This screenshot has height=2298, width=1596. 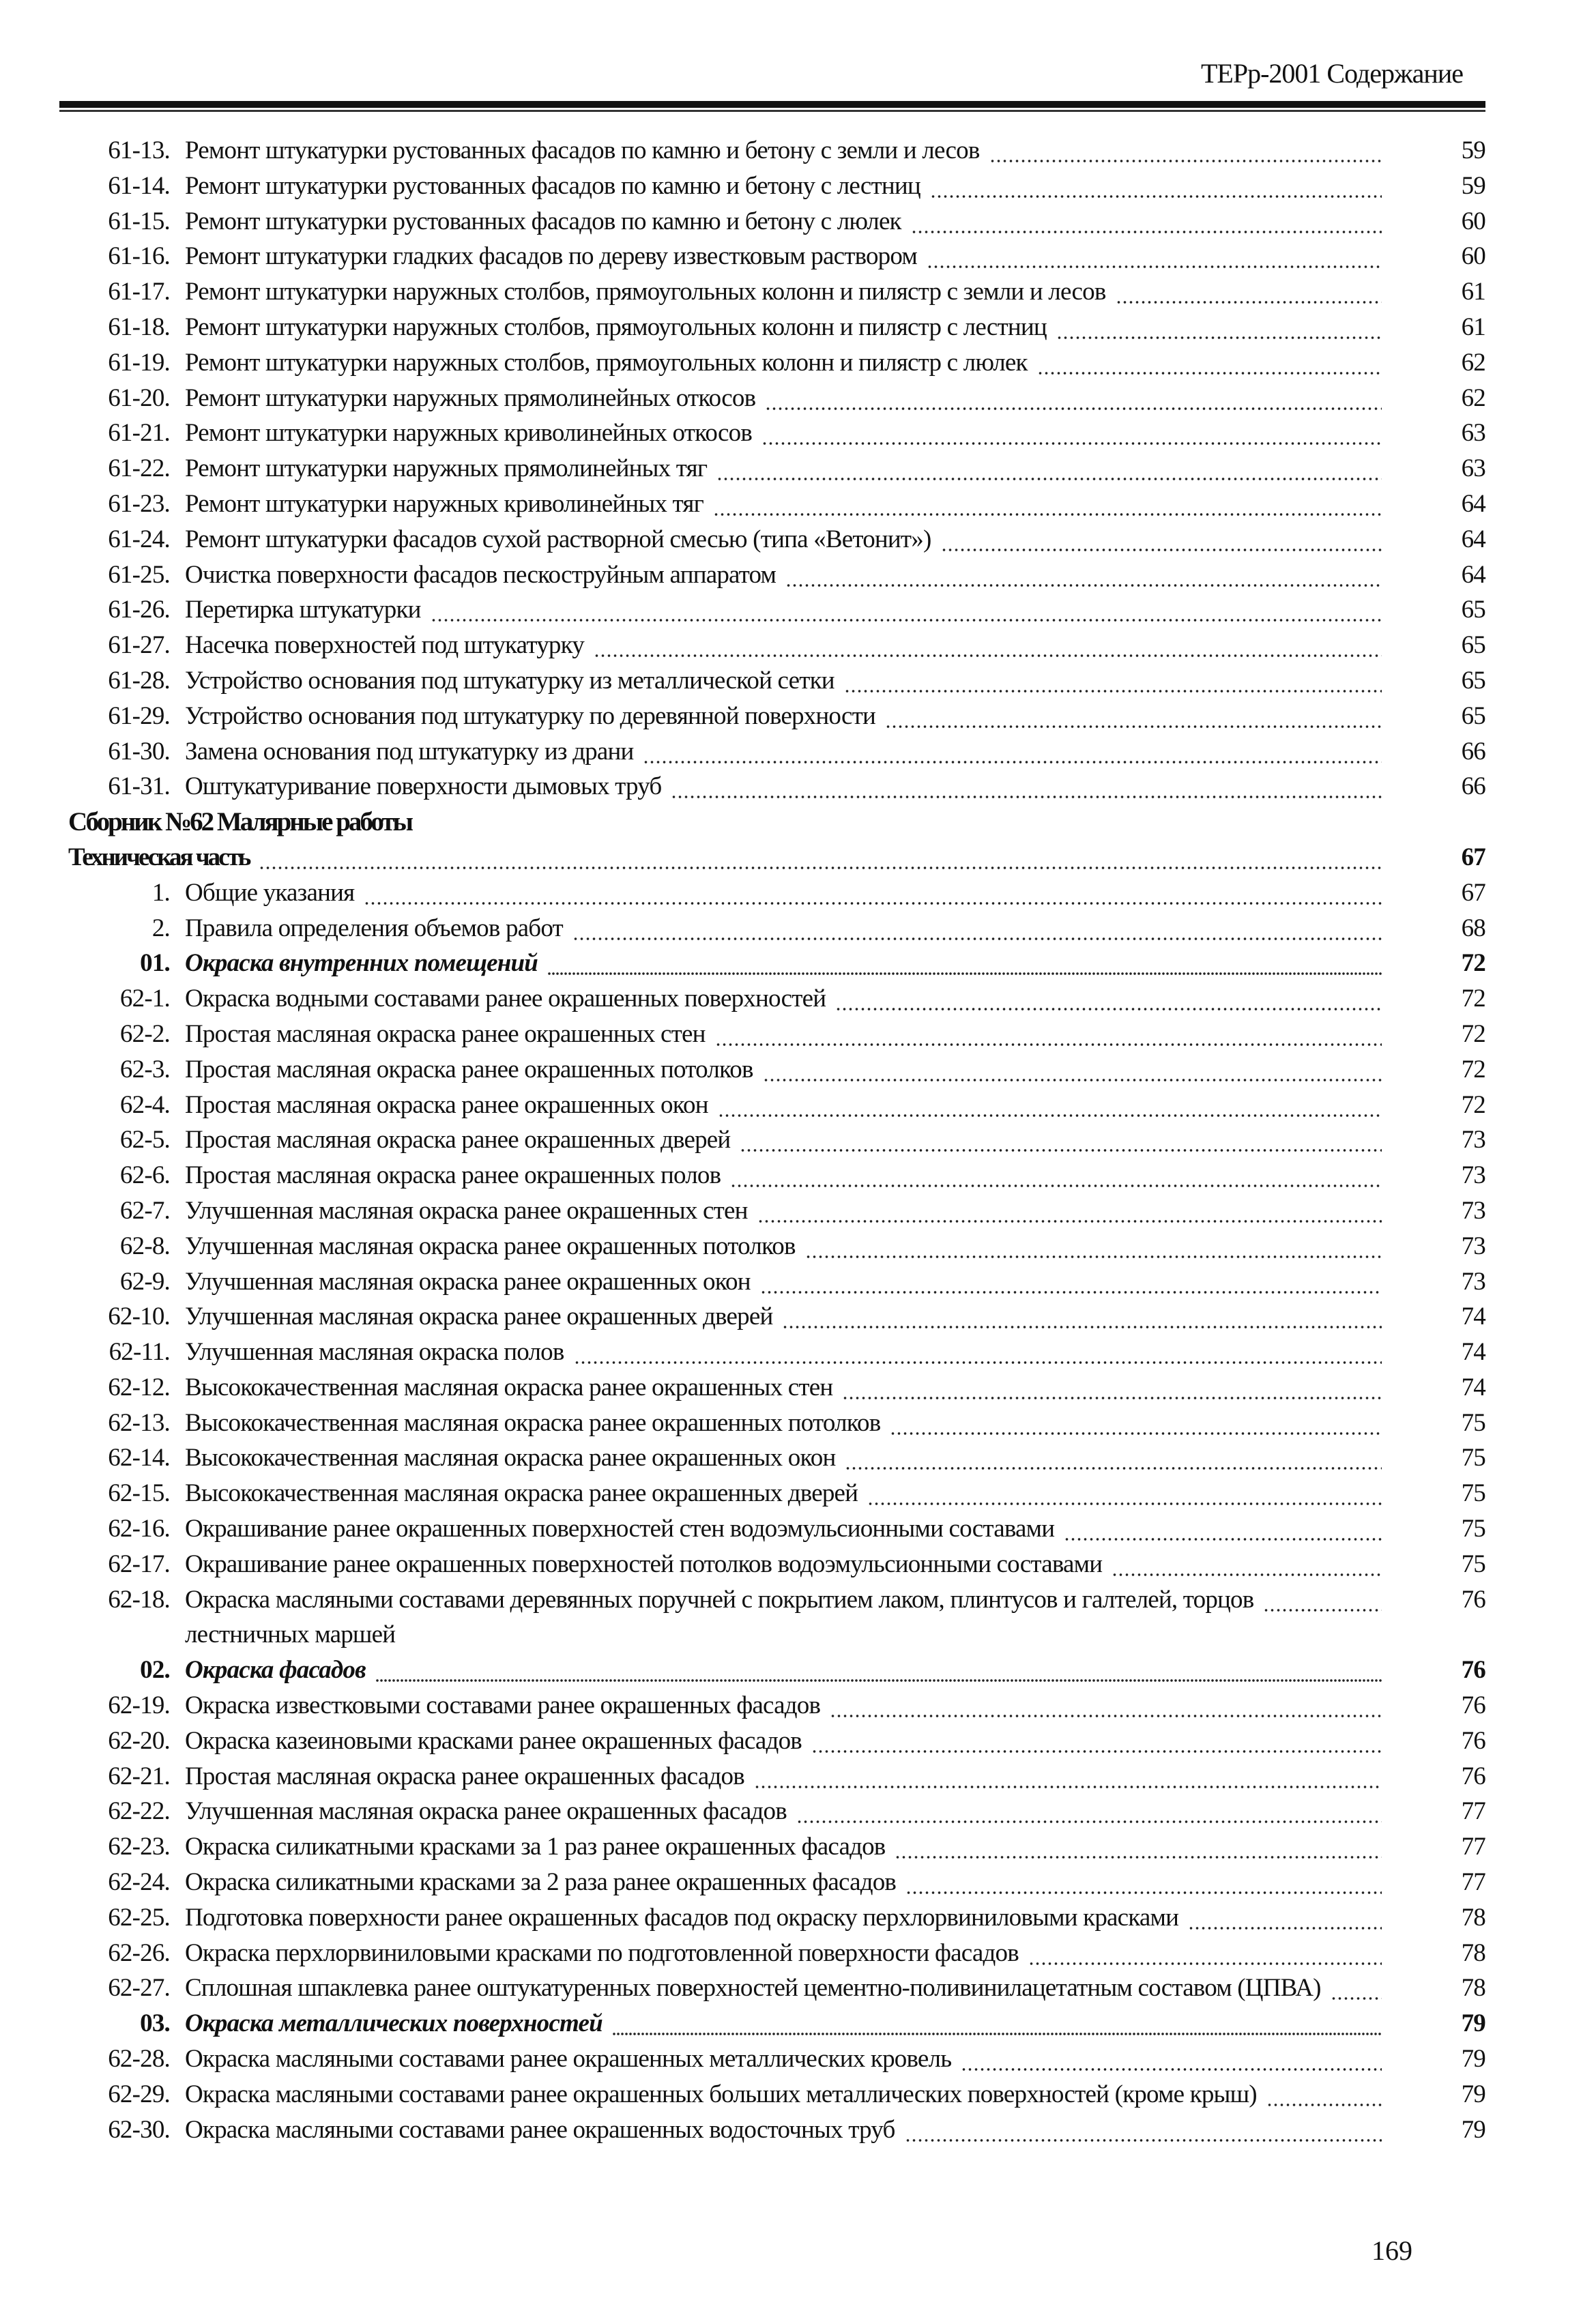 I want to click on entry-body: Окраска металлических поверхностей, so click(x=783, y=2024).